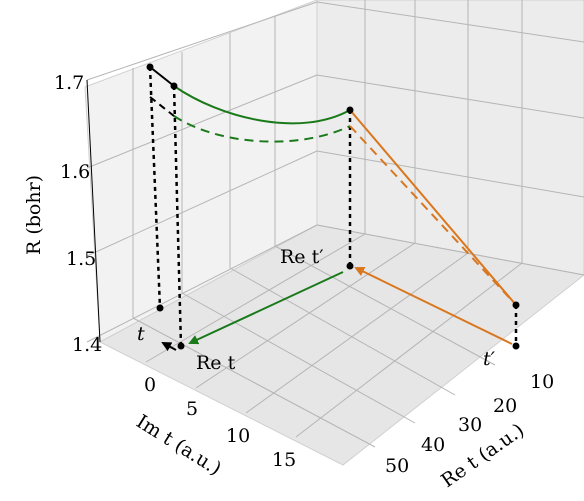  I want to click on series-black-solid, so click(162, 76).